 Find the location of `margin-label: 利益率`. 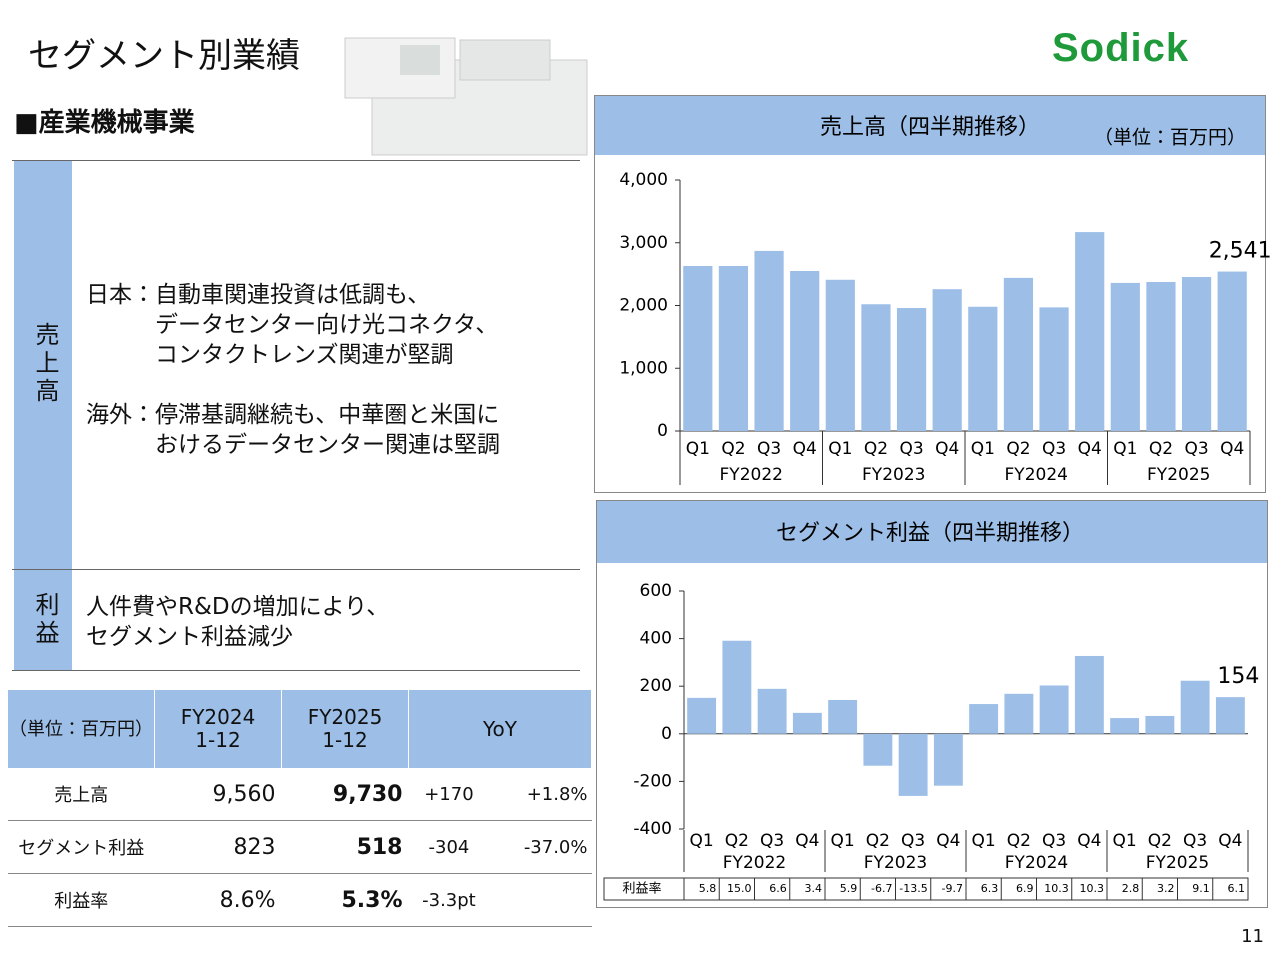

margin-label: 利益率 is located at coordinates (641, 889).